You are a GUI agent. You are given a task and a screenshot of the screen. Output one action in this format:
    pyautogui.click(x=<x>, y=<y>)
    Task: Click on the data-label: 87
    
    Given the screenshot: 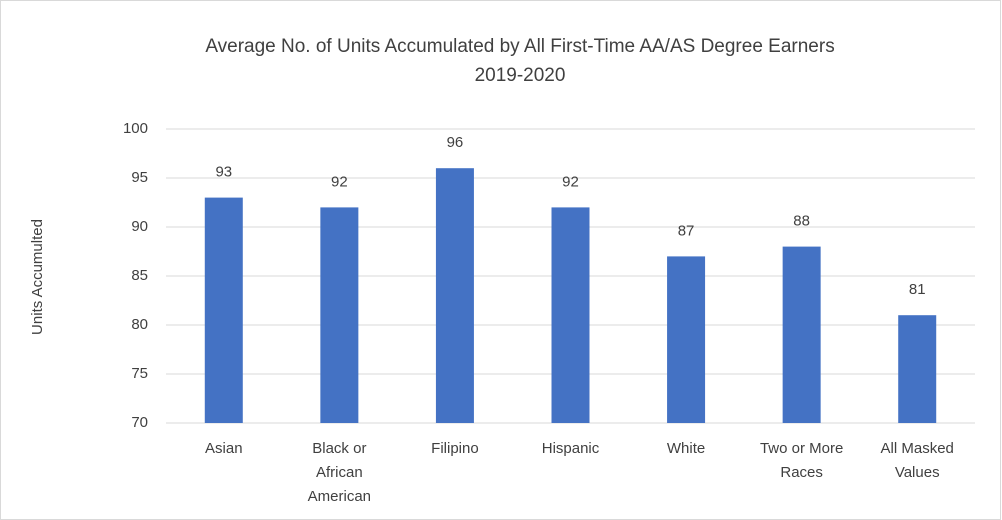 What is the action you would take?
    pyautogui.click(x=686, y=230)
    